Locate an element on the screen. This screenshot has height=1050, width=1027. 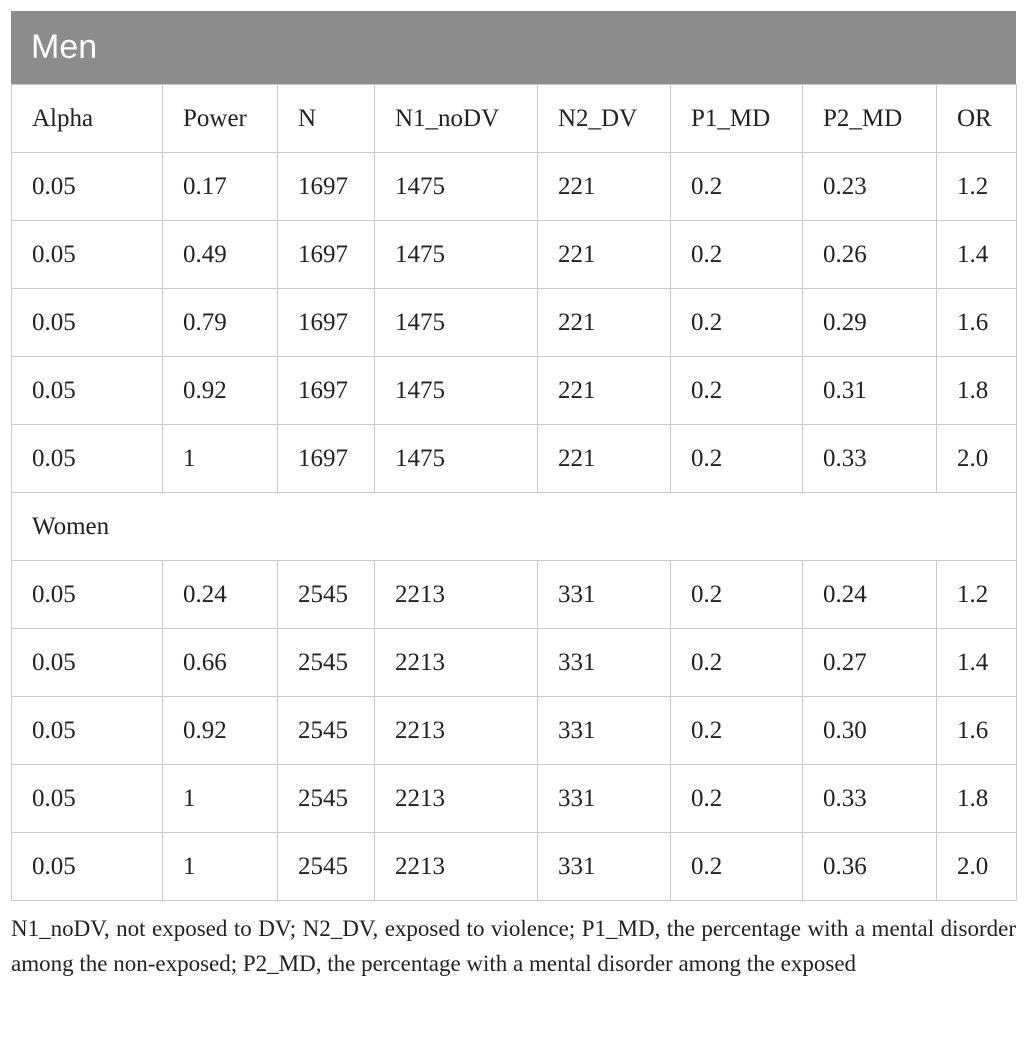
table-row: 0.05 0.49 1697 1475 221 0.2 0.26 1.4 is located at coordinates (514, 254).